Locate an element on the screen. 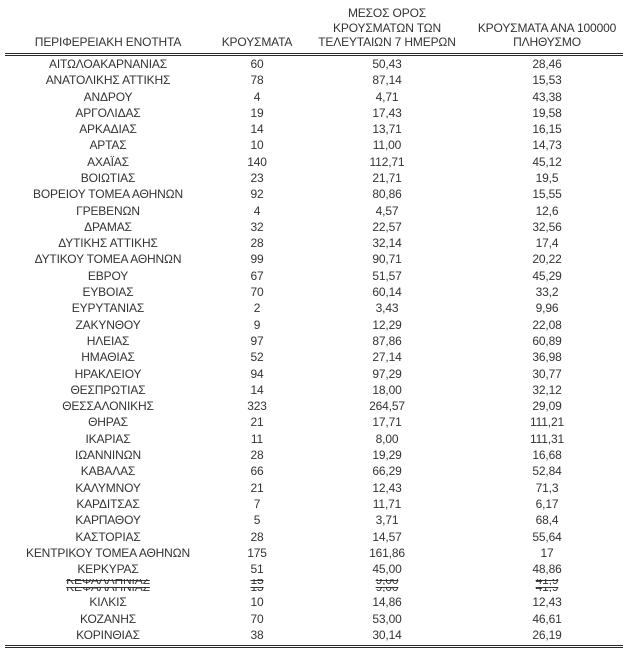  cell-text: 13,71 is located at coordinates (387, 129).